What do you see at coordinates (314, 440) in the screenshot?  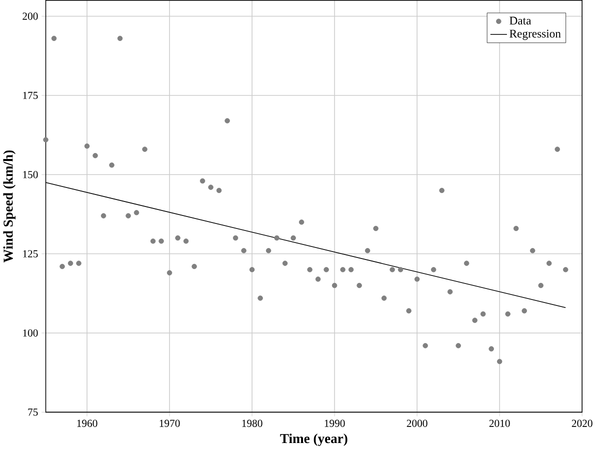 I see `x-axis-title: Time (year)` at bounding box center [314, 440].